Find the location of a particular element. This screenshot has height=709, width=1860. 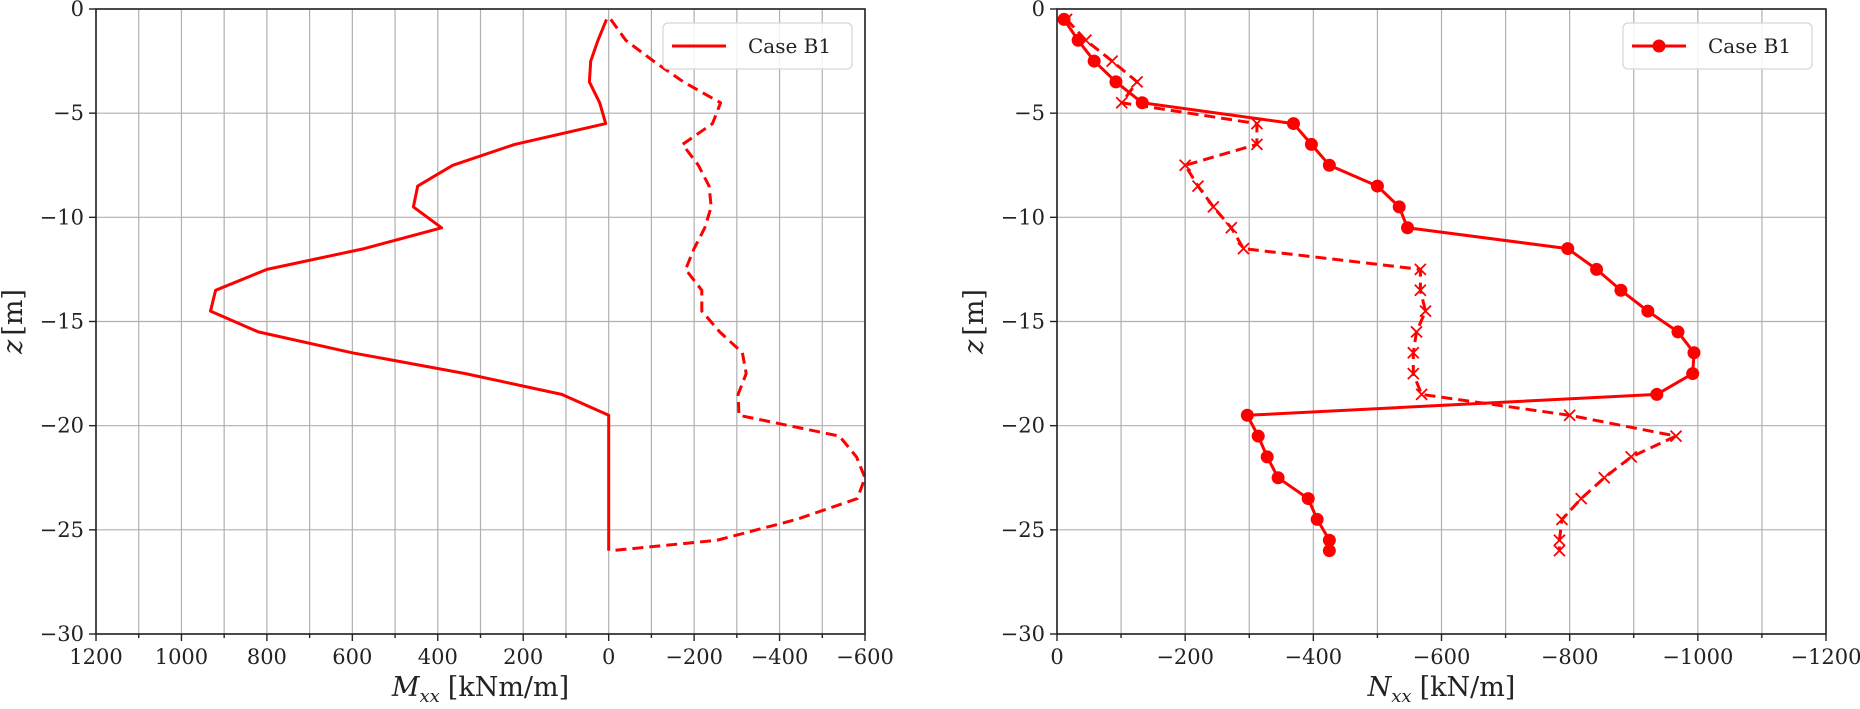

dashed-series-line is located at coordinates (737, 285).